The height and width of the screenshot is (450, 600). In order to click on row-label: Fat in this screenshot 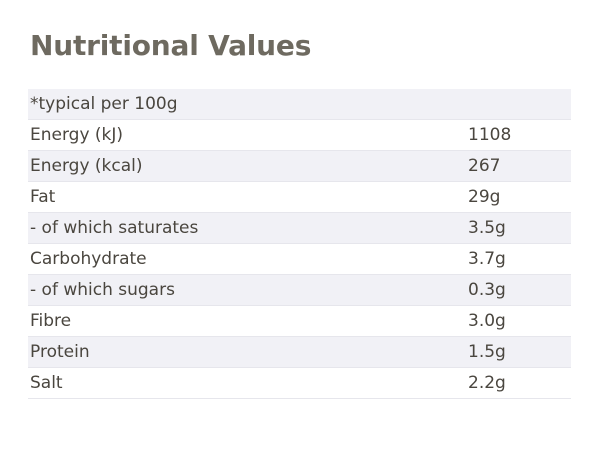, I will do `click(43, 197)`.